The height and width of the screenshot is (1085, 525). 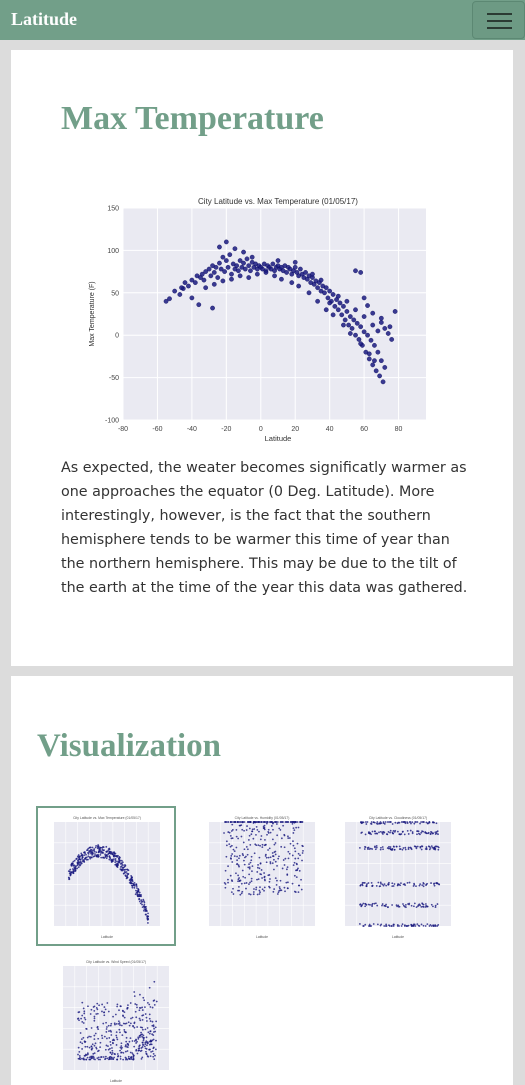 What do you see at coordinates (398, 818) in the screenshot?
I see `thumb-chart-title: City Latitude vs. Cloudiness (01/05/17)` at bounding box center [398, 818].